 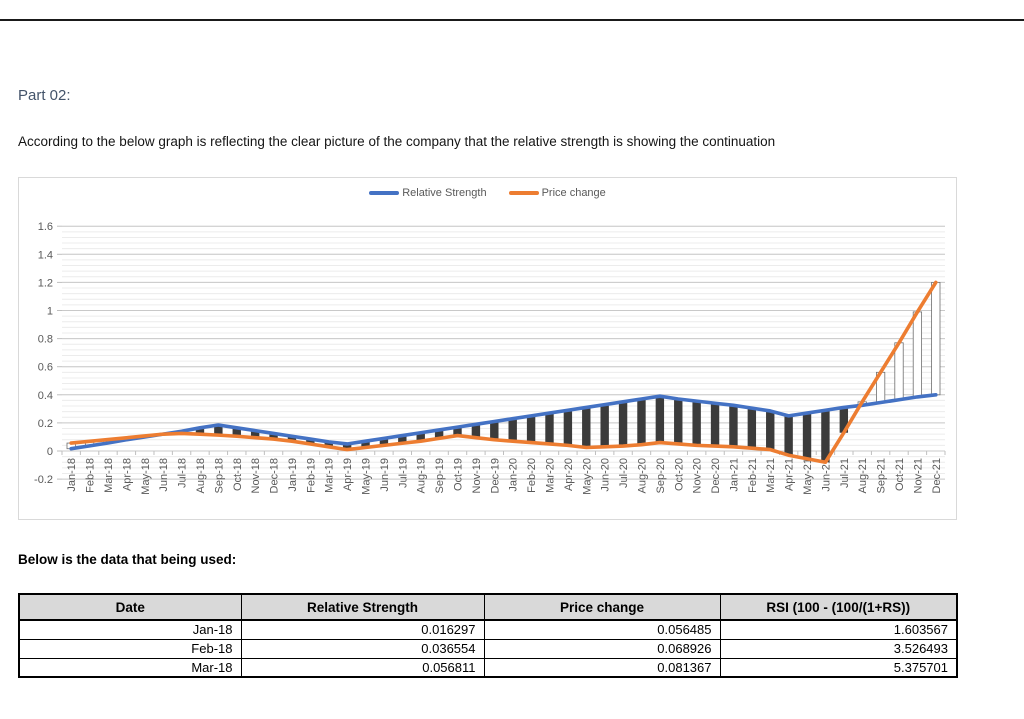 I want to click on y-axis-label: 1.2, so click(x=45, y=283).